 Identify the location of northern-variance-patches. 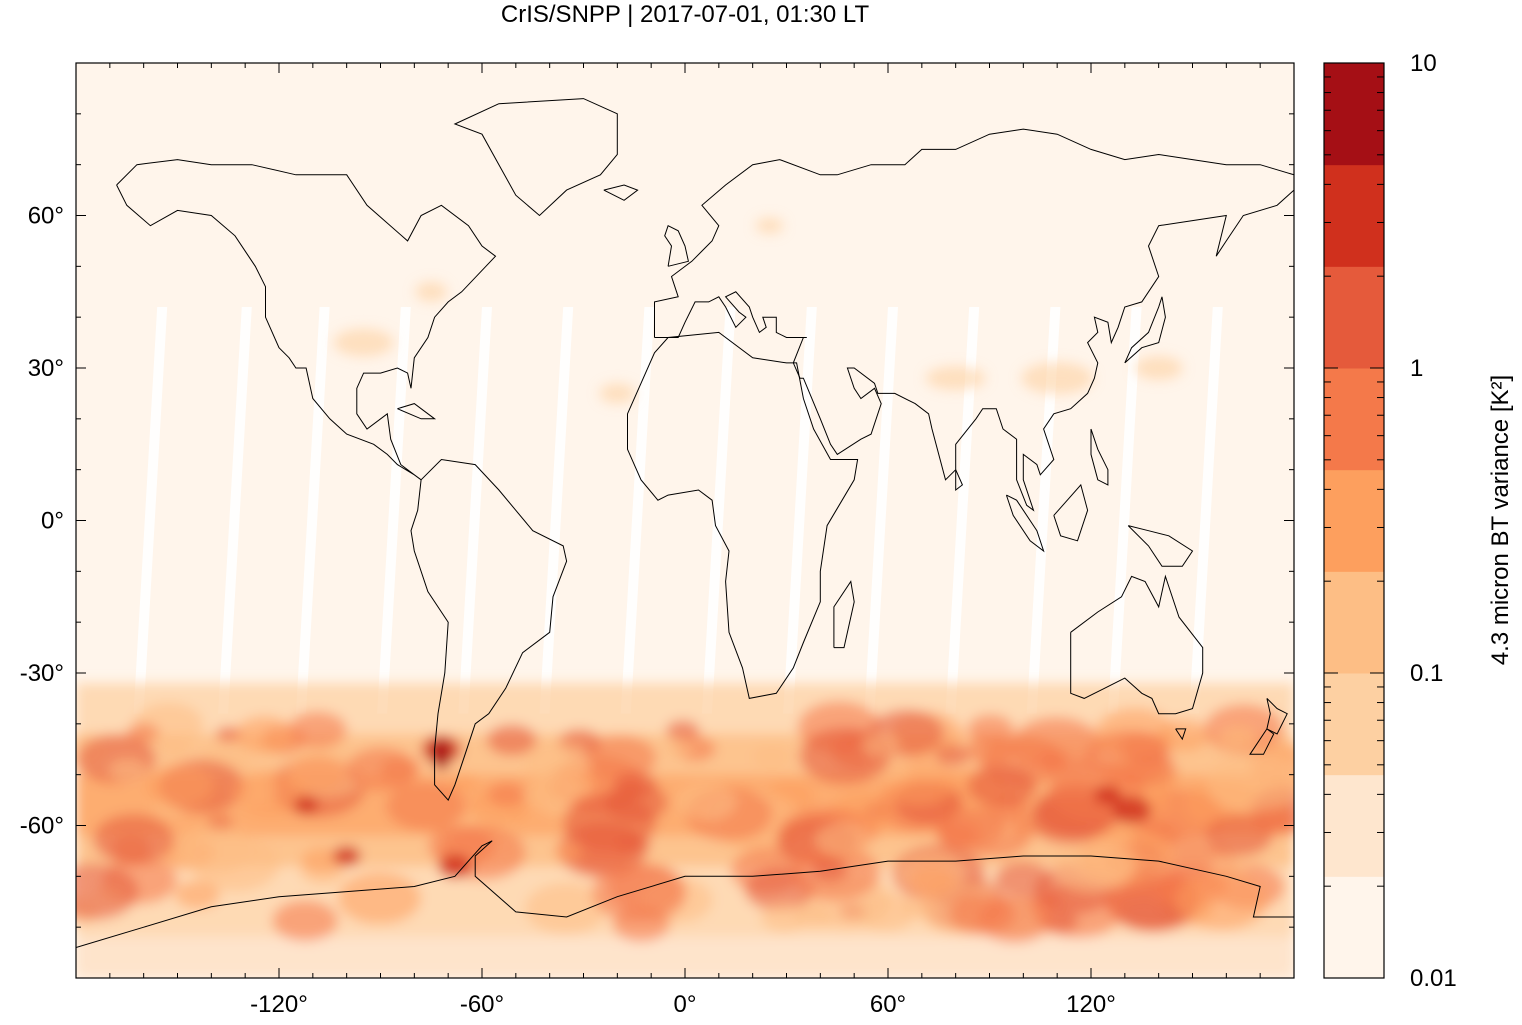
(758, 310).